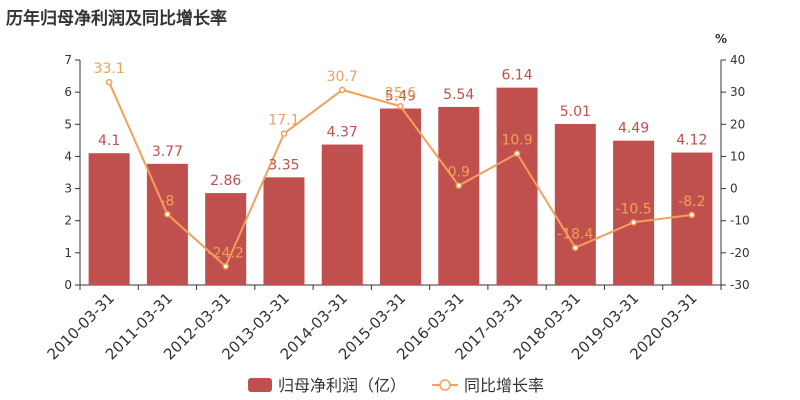 The height and width of the screenshot is (400, 800). Describe the element at coordinates (109, 141) in the screenshot. I see `bar-value-label: 4.1` at that location.